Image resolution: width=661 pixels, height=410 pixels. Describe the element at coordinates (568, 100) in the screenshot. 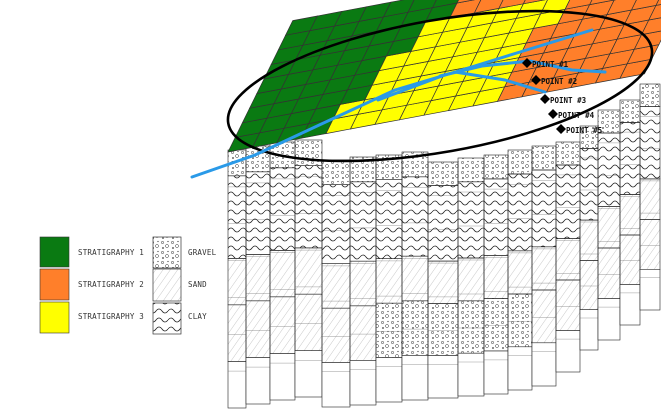

I see `sample-point-label: POINT #3` at that location.